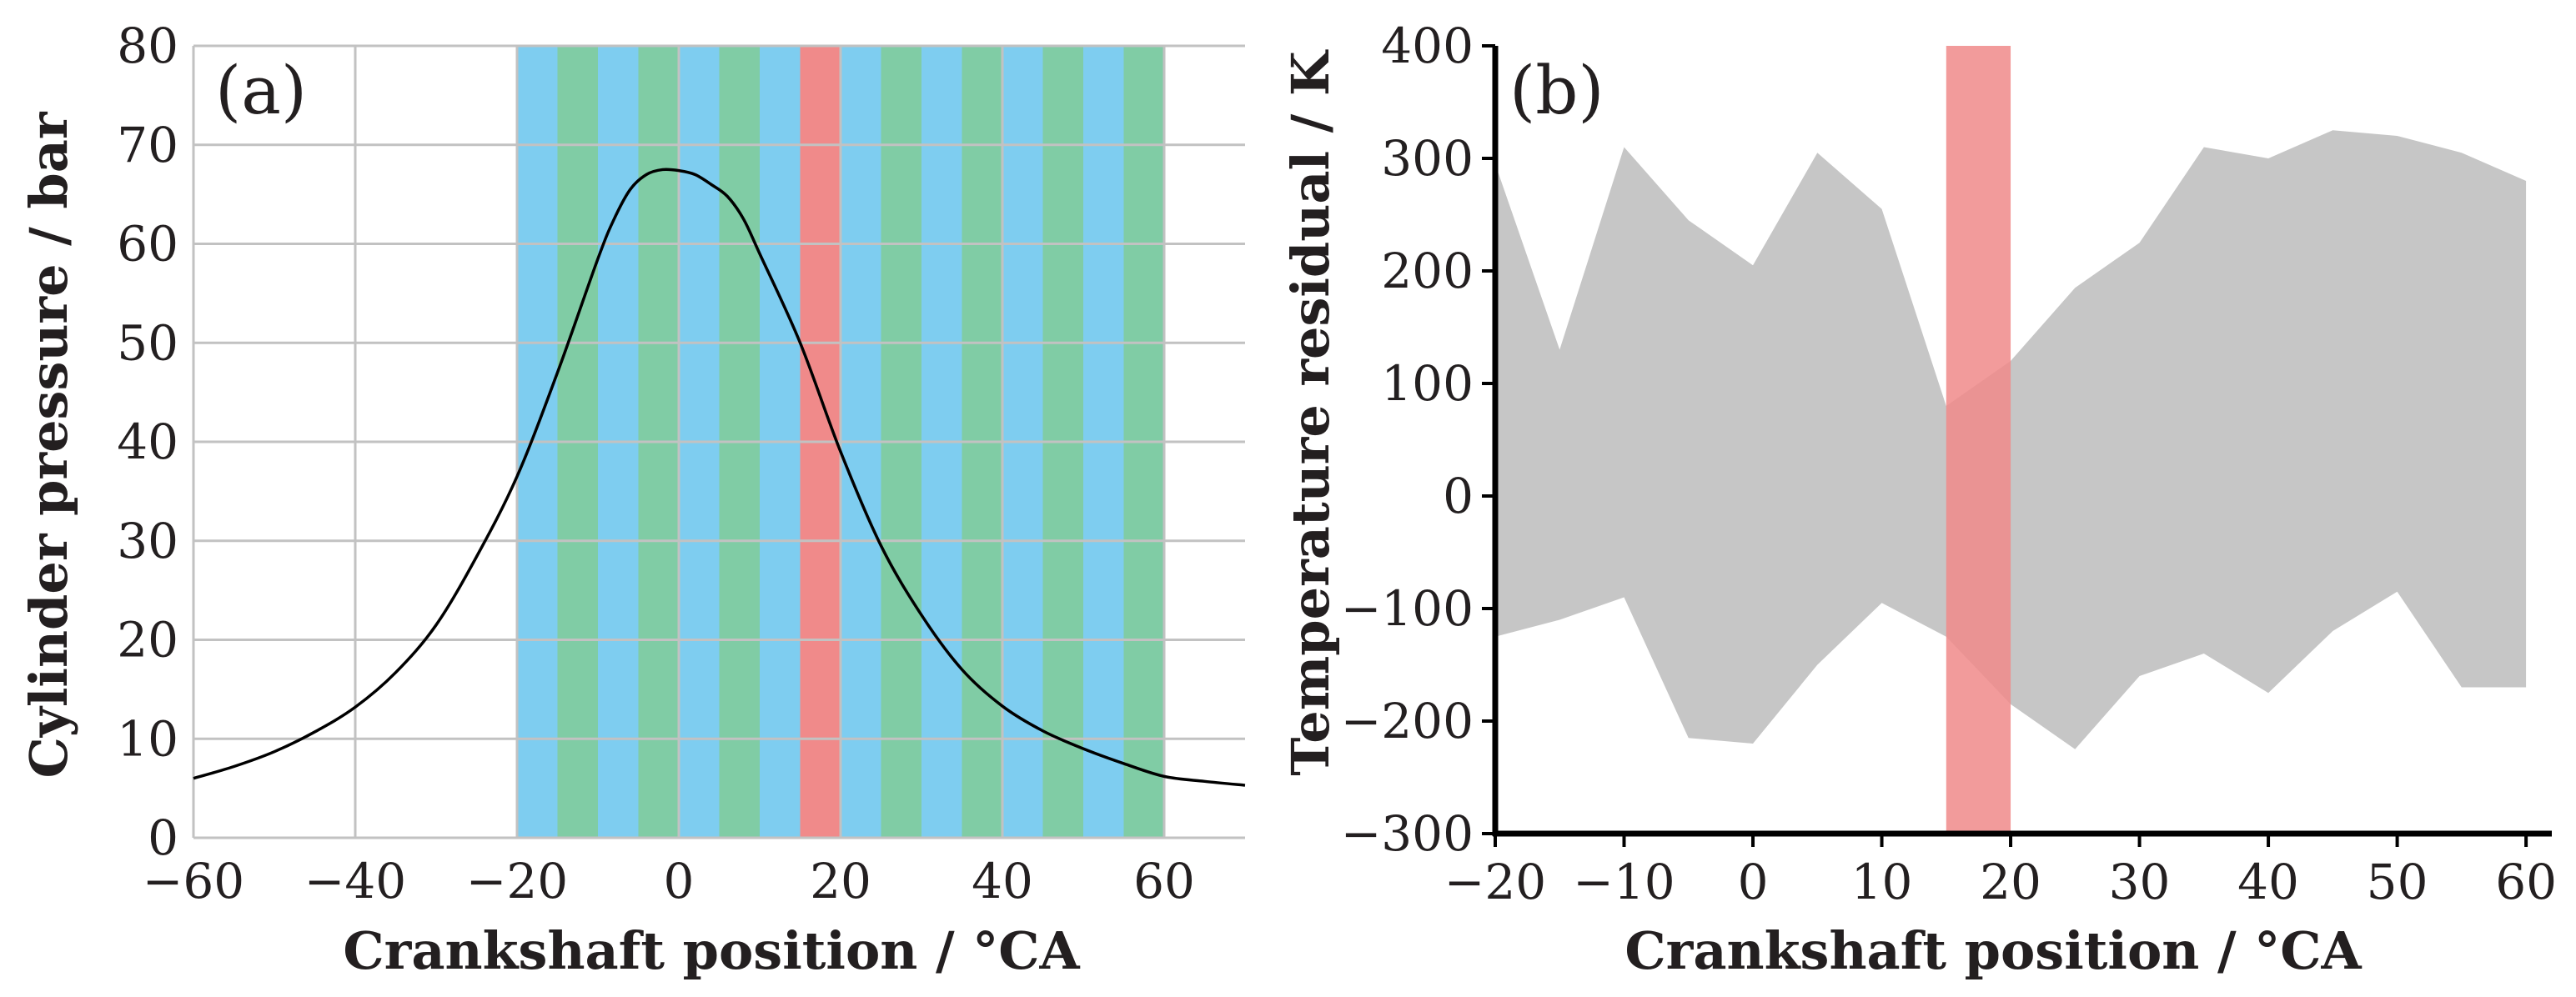  Describe the element at coordinates (1427, 271) in the screenshot. I see `panel-b-ytick-label: 200` at that location.